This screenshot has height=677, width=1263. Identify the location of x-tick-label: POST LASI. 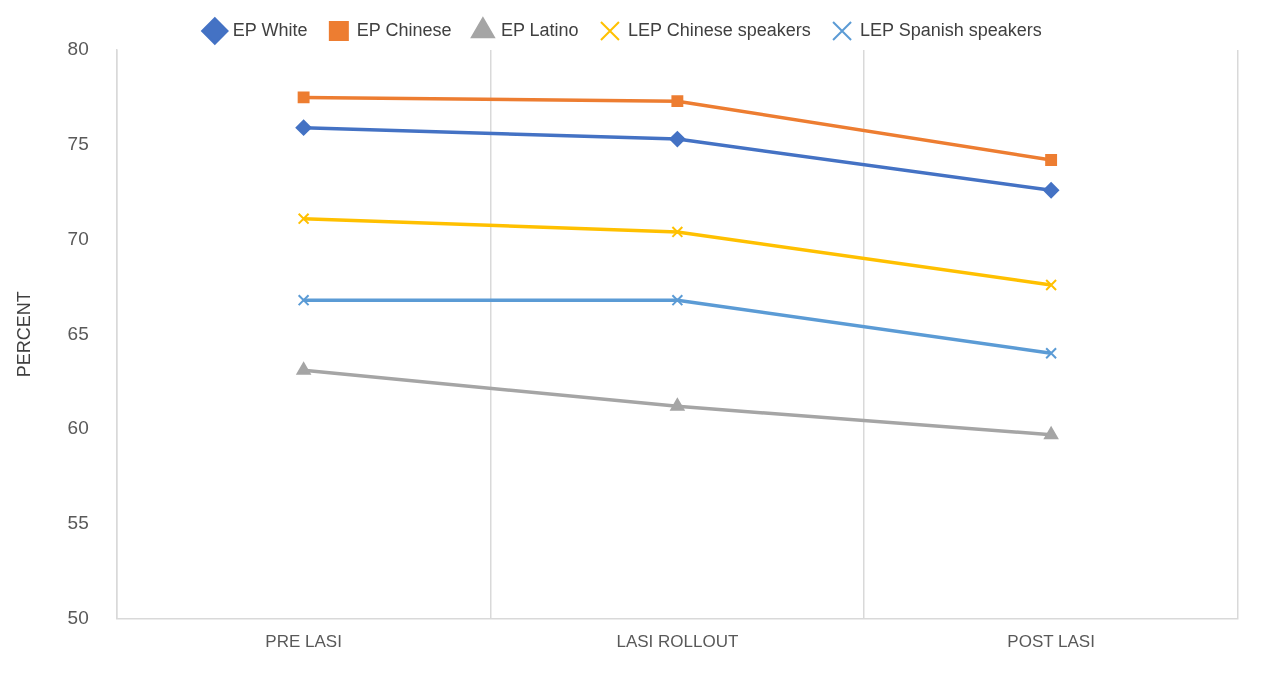
(1051, 642).